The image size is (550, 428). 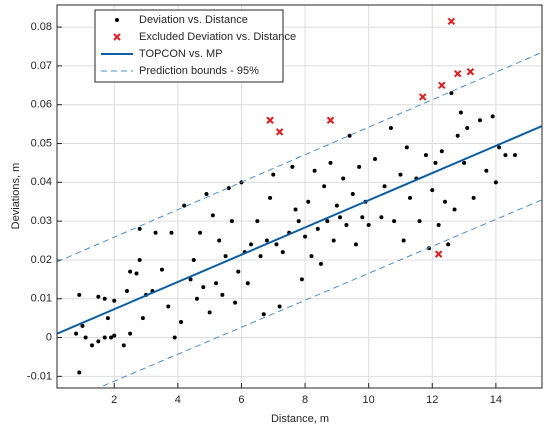 What do you see at coordinates (496, 400) in the screenshot?
I see `x-tick-label: 14` at bounding box center [496, 400].